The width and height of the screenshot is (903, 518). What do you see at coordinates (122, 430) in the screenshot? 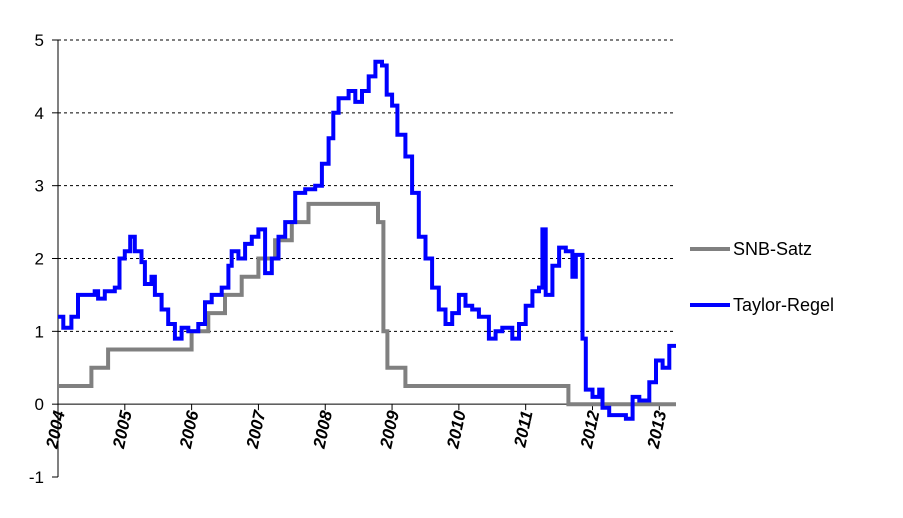
I see `x-tick-label-1: 2005` at bounding box center [122, 430].